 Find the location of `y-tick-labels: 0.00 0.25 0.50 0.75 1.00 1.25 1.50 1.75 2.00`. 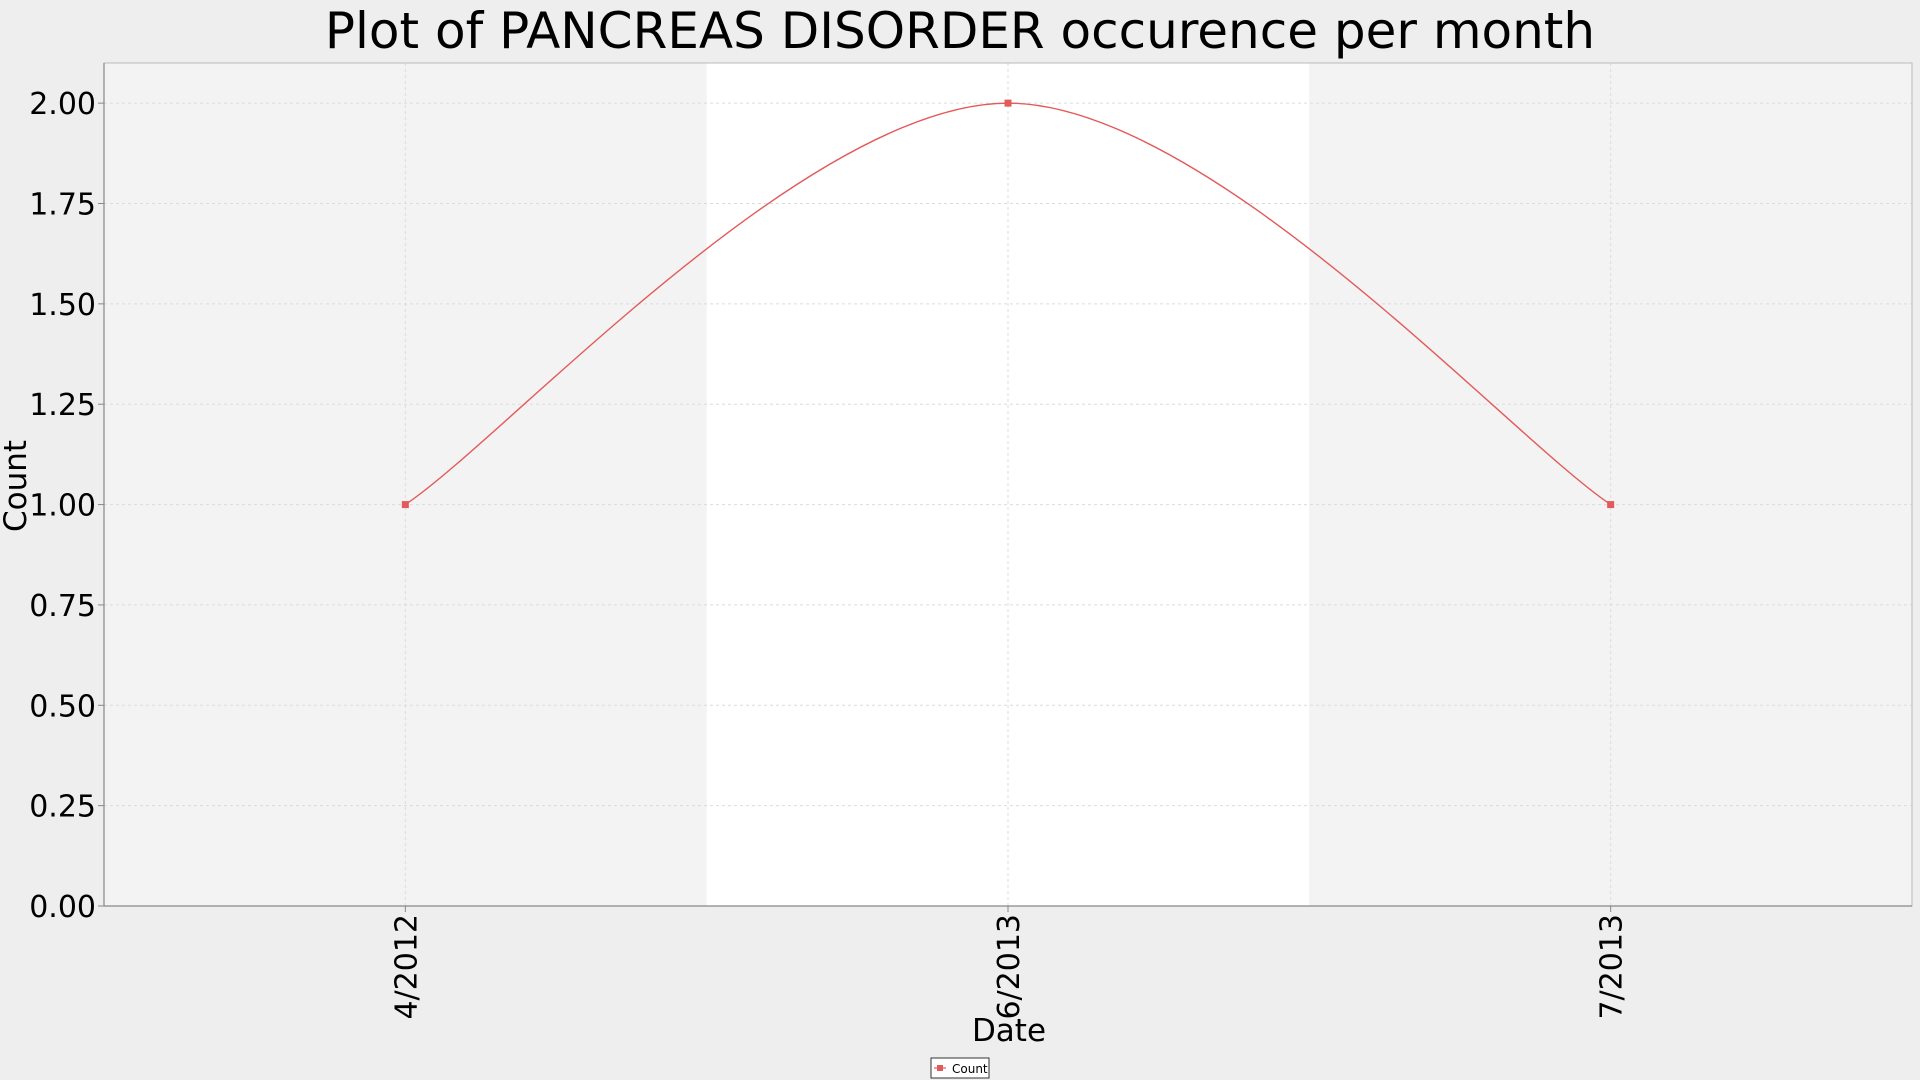

y-tick-labels: 0.00 0.25 0.50 0.75 1.00 1.25 1.50 1.75 2.00 is located at coordinates (66, 506).